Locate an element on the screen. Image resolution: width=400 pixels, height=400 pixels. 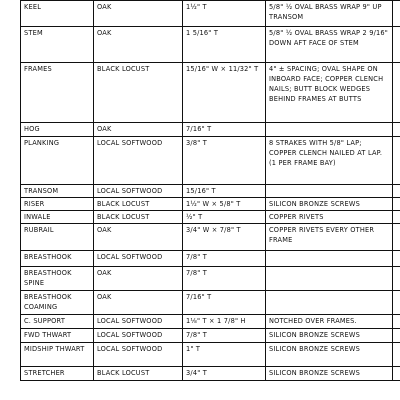
part-cell-text: RUBRAIL is located at coordinates (39, 230).